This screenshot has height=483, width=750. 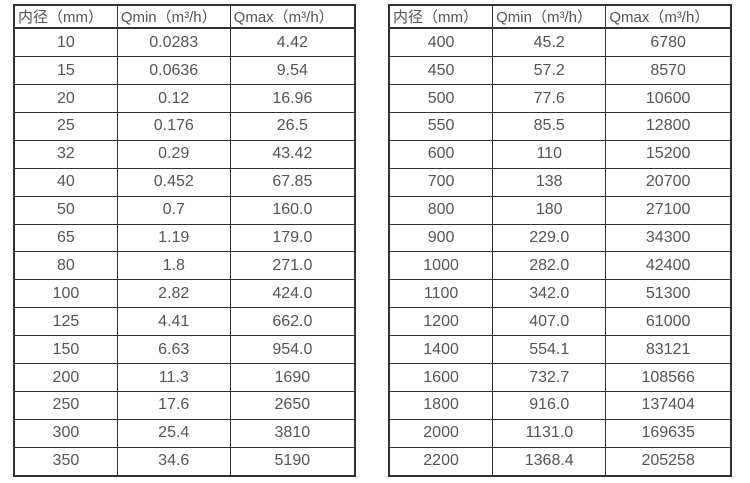 What do you see at coordinates (292, 294) in the screenshot?
I see `table-cell-2: 424.0` at bounding box center [292, 294].